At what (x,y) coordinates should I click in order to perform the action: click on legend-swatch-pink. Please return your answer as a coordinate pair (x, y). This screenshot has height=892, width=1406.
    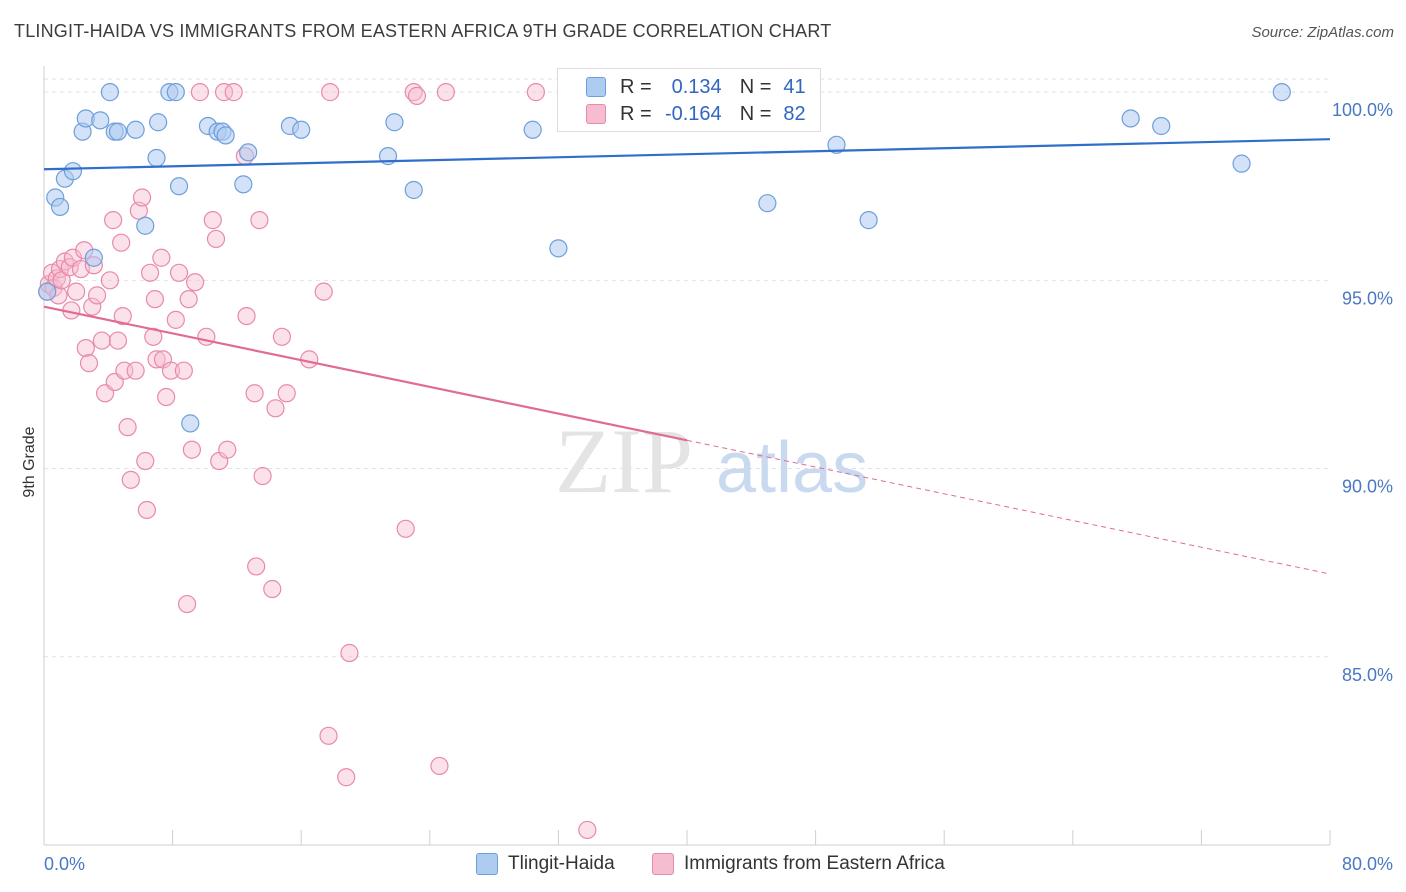
    Looking at the image, I should click on (663, 864).